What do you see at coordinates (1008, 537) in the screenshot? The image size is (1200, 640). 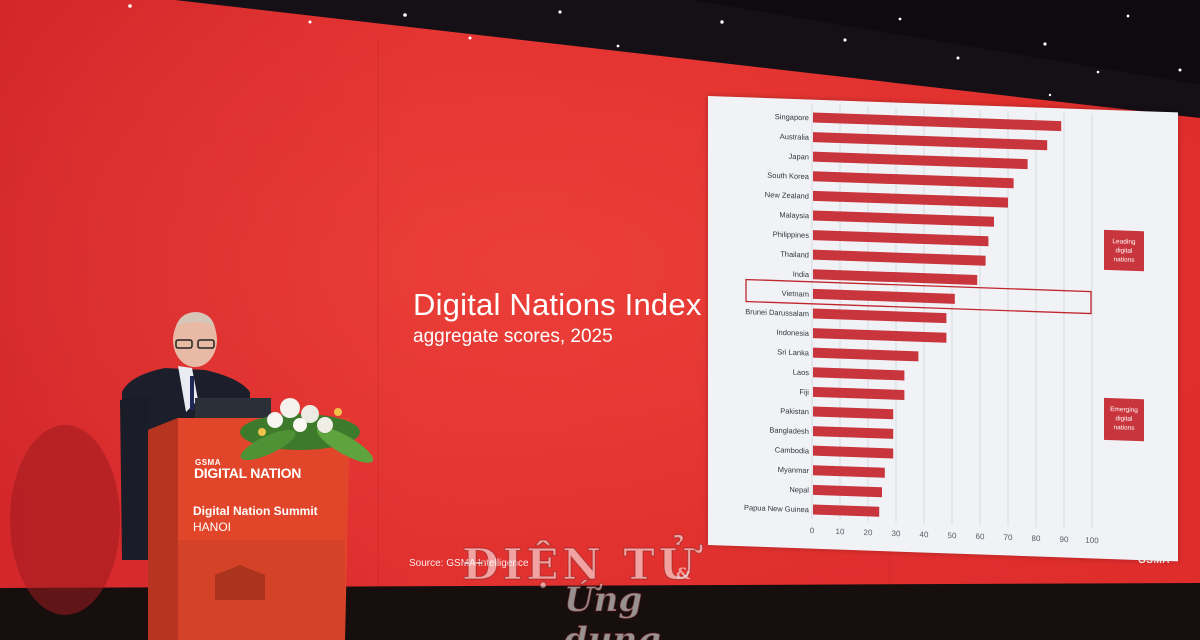 I see `x-tick-label: 70` at bounding box center [1008, 537].